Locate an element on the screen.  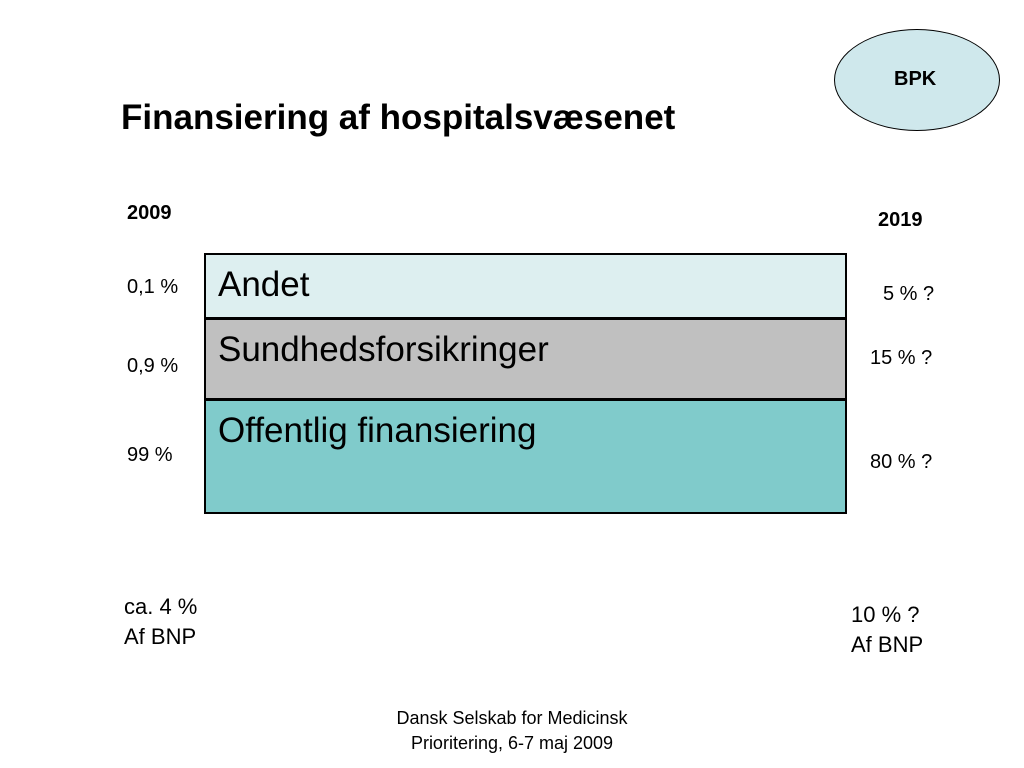
slide-title: Finansiering af hospitalsvæsenet is located at coordinates (398, 117).